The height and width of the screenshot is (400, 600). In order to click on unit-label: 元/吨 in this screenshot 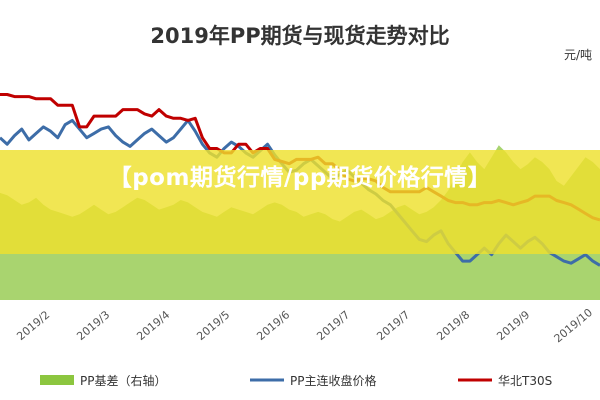, I will do `click(578, 55)`.